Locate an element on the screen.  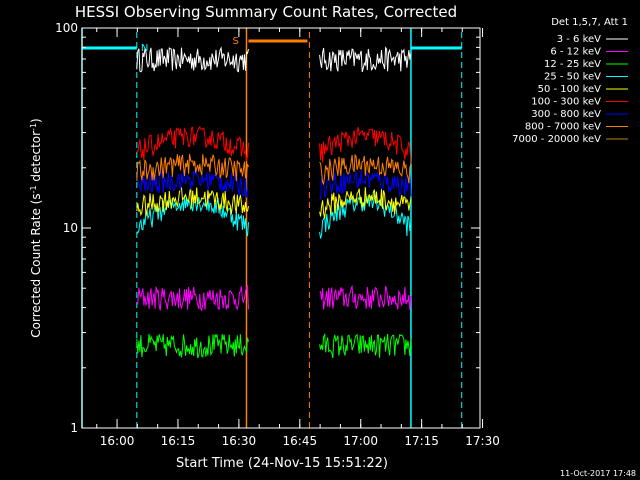
series-50-100keV is located at coordinates (274, 203).